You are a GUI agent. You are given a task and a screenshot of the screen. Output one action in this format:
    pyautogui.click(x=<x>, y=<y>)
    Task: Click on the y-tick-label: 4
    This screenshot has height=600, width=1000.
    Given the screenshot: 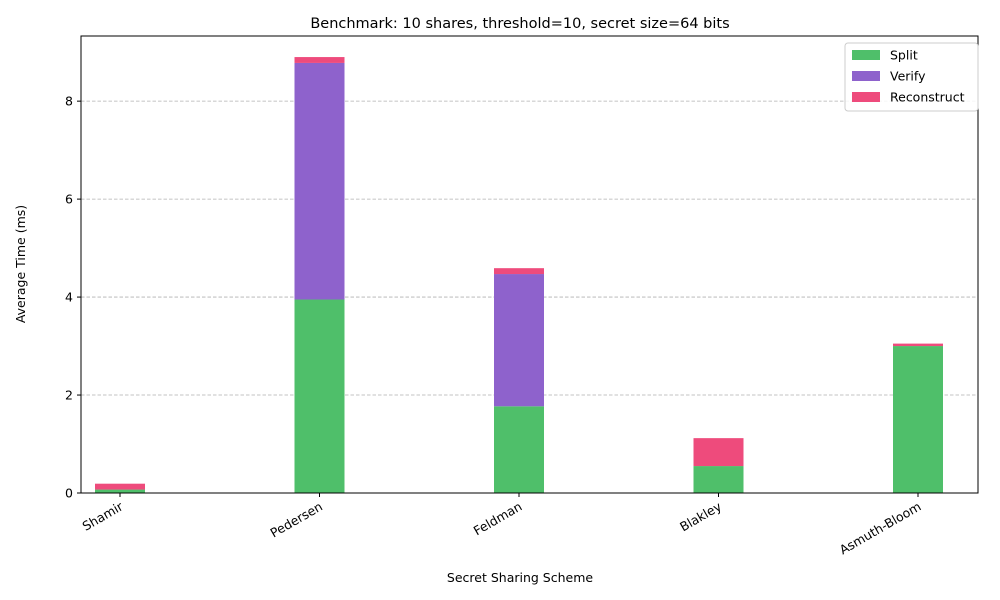 What is the action you would take?
    pyautogui.click(x=69, y=297)
    